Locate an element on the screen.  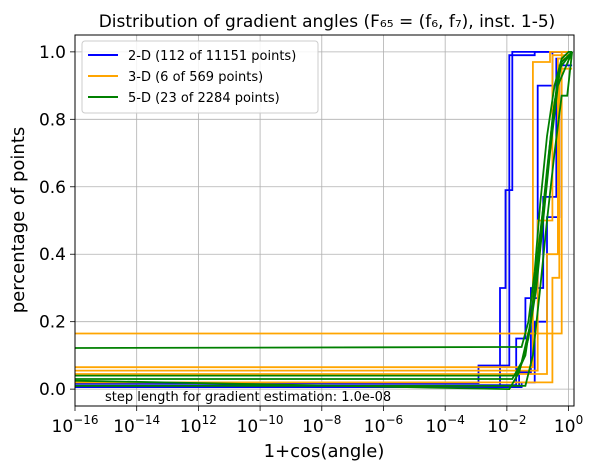
x-tick-exponent: −6 is located at coordinates (394, 420).